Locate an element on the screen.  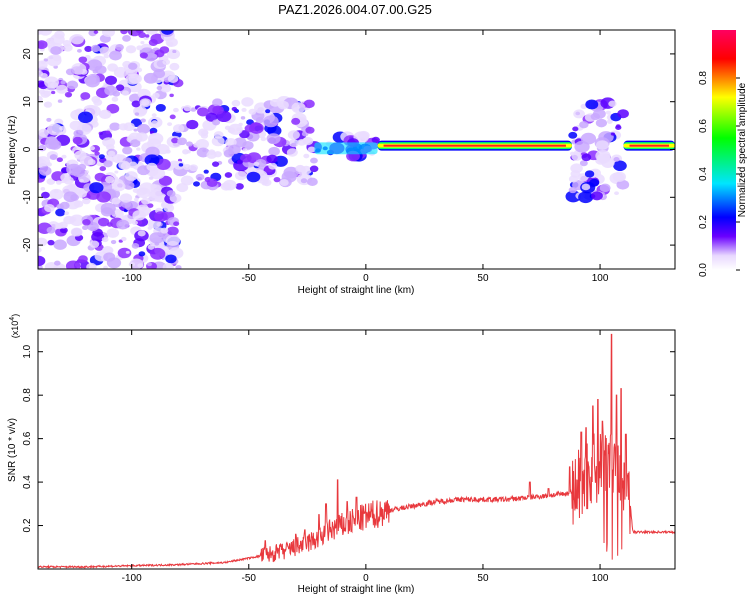
snr-y-label: SNR (10 * v/v) is located at coordinates (12, 450).